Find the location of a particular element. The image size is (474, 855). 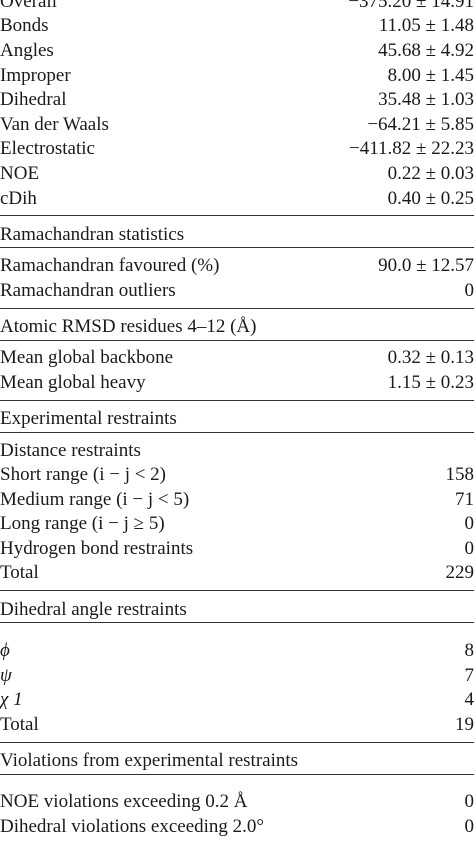

row-label: χ 1 is located at coordinates (11, 700).